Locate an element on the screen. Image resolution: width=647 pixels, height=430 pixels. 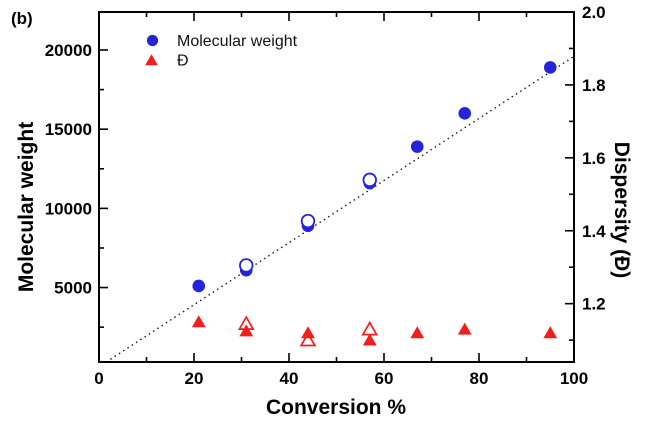
x-axis-title: Conversion % is located at coordinates (336, 407).